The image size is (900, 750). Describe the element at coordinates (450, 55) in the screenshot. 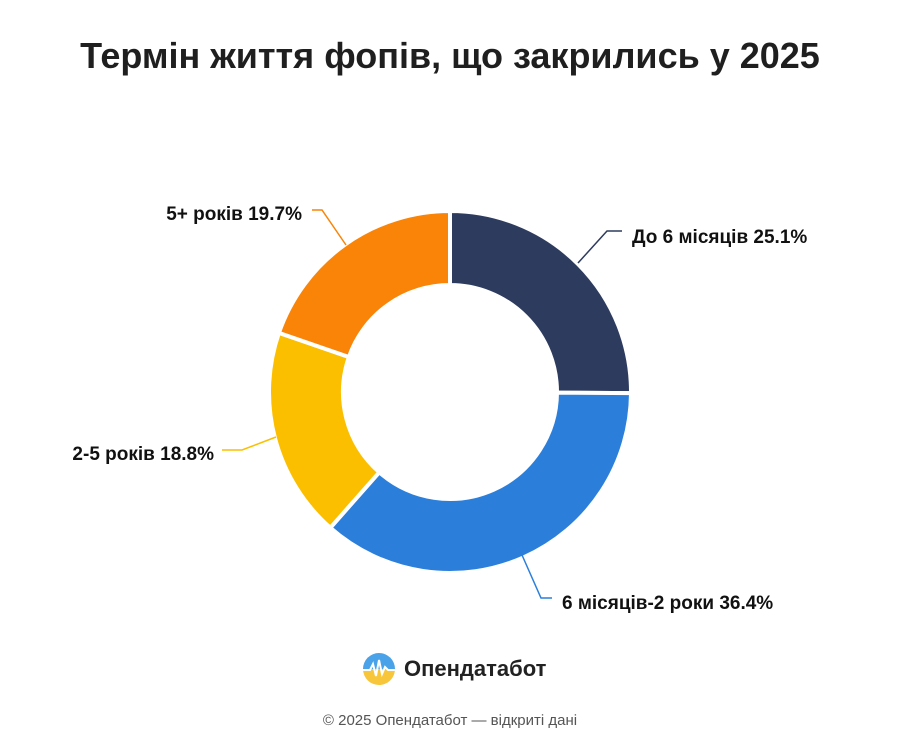

I see `chart-title: Термін життя фопів, що закрились у 2025` at that location.